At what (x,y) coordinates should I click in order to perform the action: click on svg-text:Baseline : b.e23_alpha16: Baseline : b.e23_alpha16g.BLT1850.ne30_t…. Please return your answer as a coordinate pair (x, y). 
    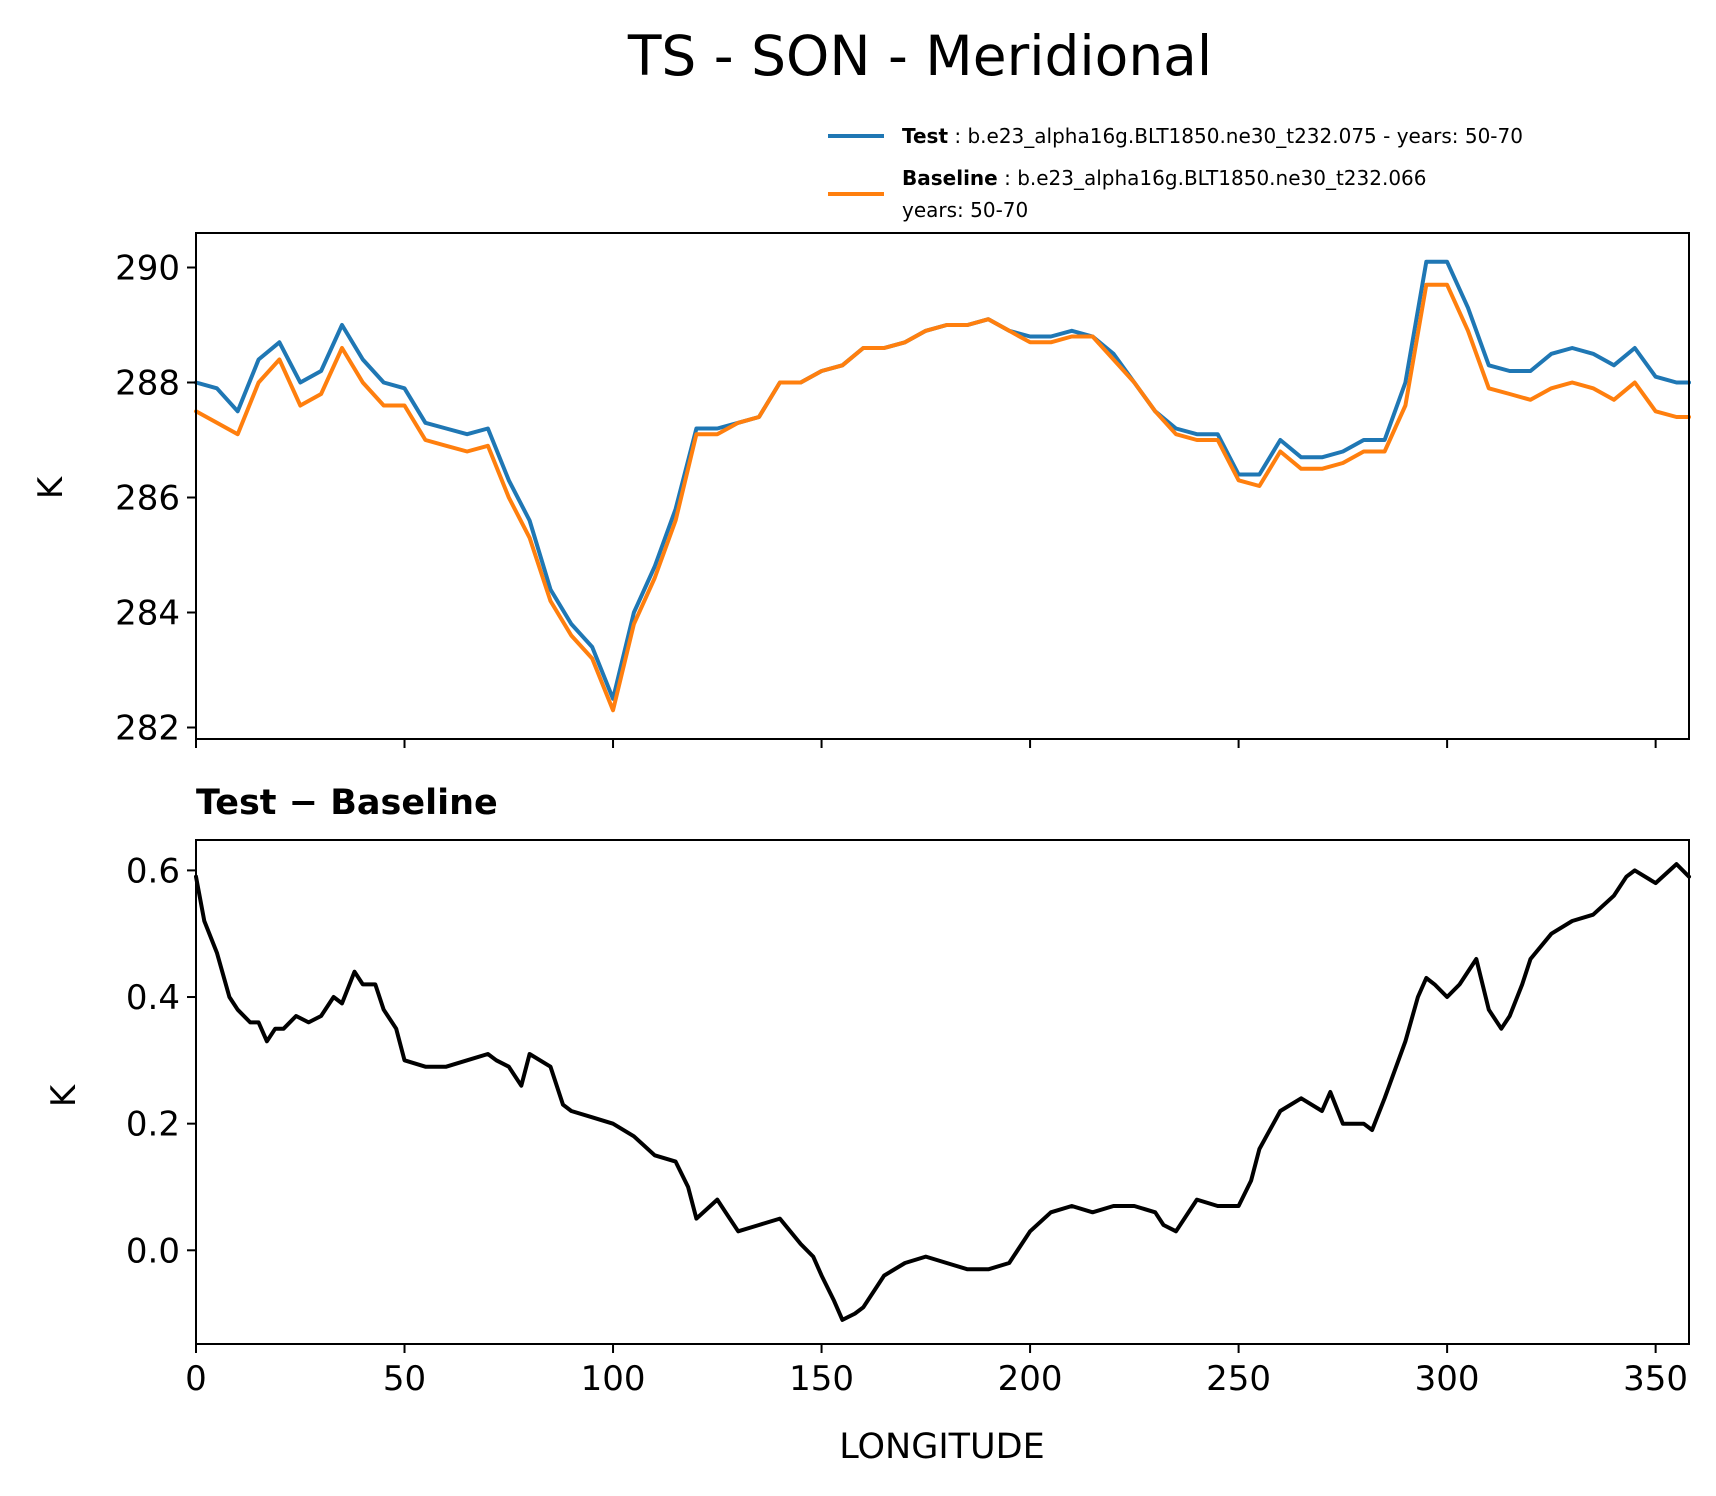
    Looking at the image, I should click on (1164, 178).